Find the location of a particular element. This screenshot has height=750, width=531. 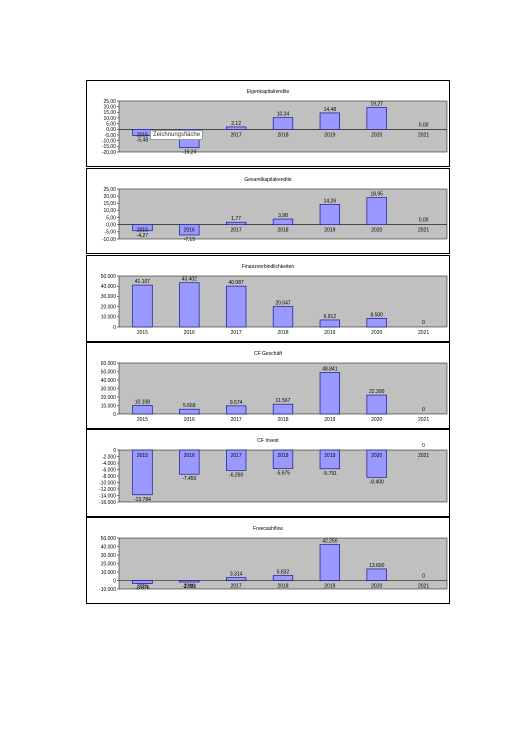

y-tick-label: -10.000 is located at coordinates (107, 590).